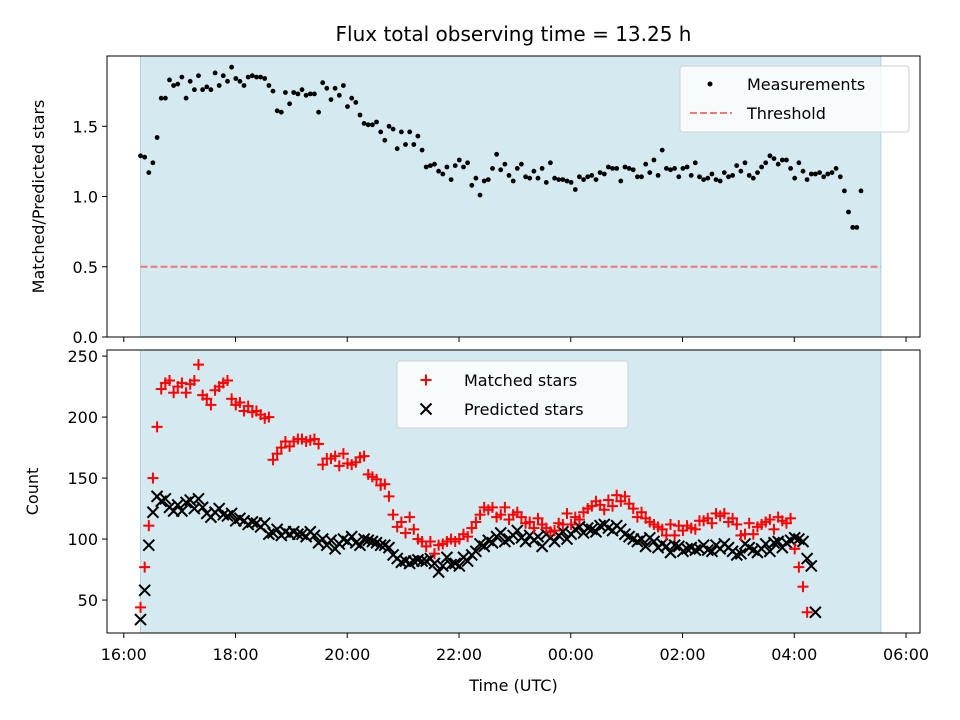 The image size is (960, 720). What do you see at coordinates (524, 409) in the screenshot?
I see `legend-label-predicted-stars: Predicted stars` at bounding box center [524, 409].